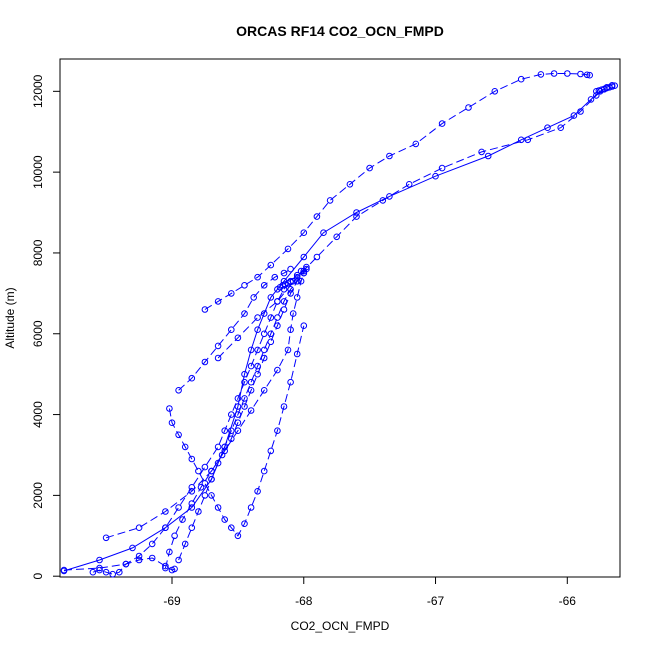  I want to click on series-2-line, so click(242, 414).